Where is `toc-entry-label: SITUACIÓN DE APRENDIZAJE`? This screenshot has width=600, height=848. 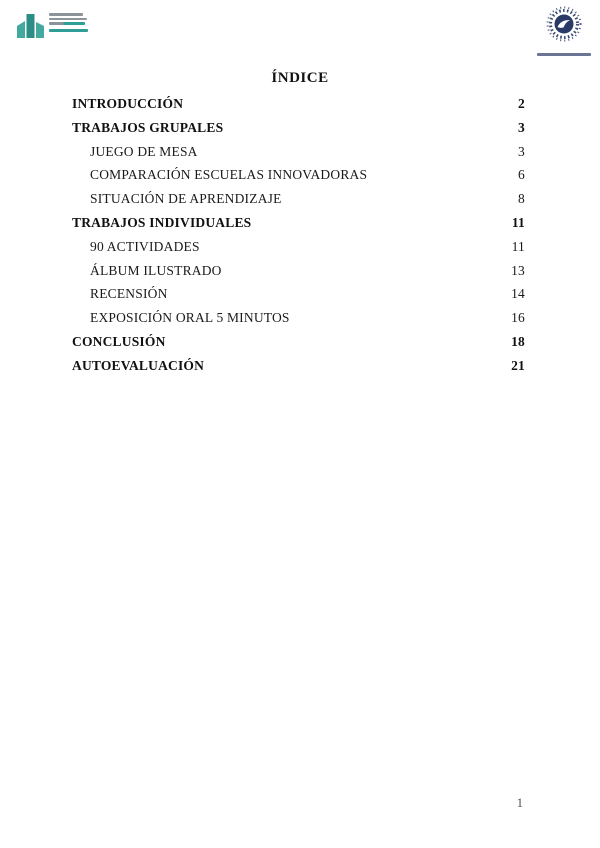
toc-entry-label: SITUACIÓN DE APRENDIZAJE is located at coordinates (186, 199).